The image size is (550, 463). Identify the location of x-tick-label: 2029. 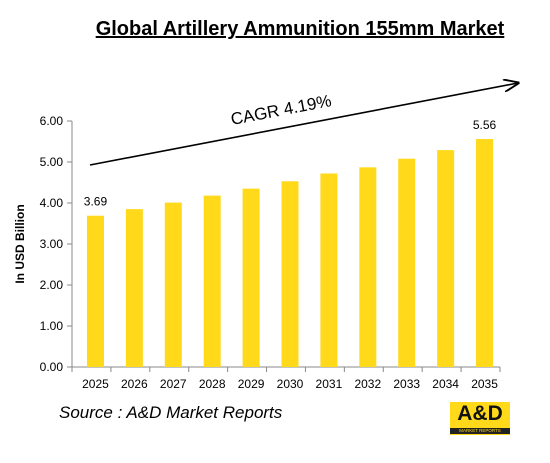
(251, 384).